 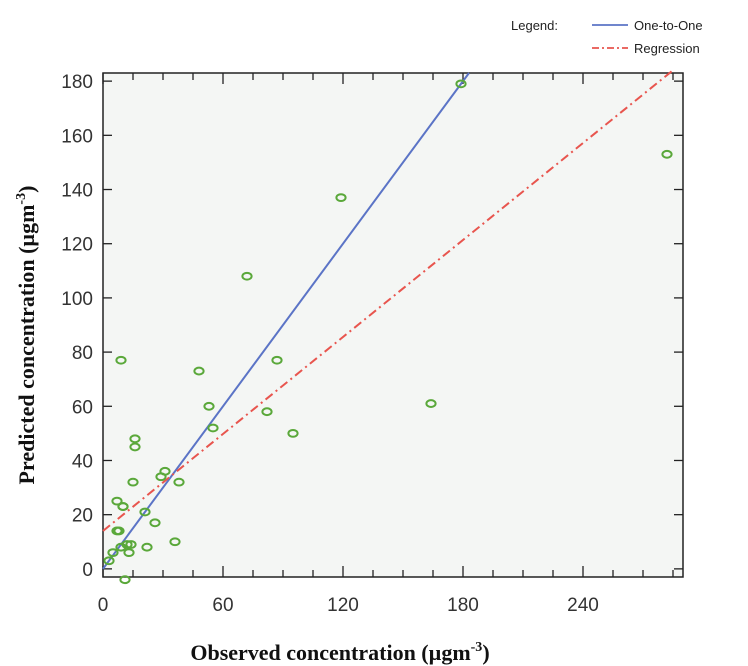 What do you see at coordinates (77, 136) in the screenshot?
I see `y-tick-label: 160` at bounding box center [77, 136].